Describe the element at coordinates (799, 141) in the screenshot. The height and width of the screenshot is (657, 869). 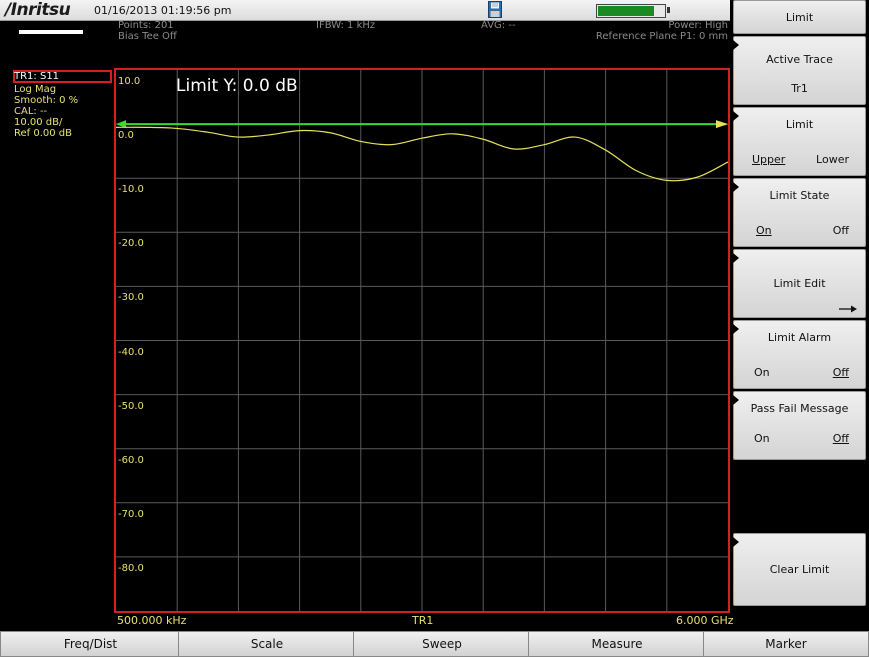
I see `limit-upper-lower-button: Limit Upper Lower` at that location.